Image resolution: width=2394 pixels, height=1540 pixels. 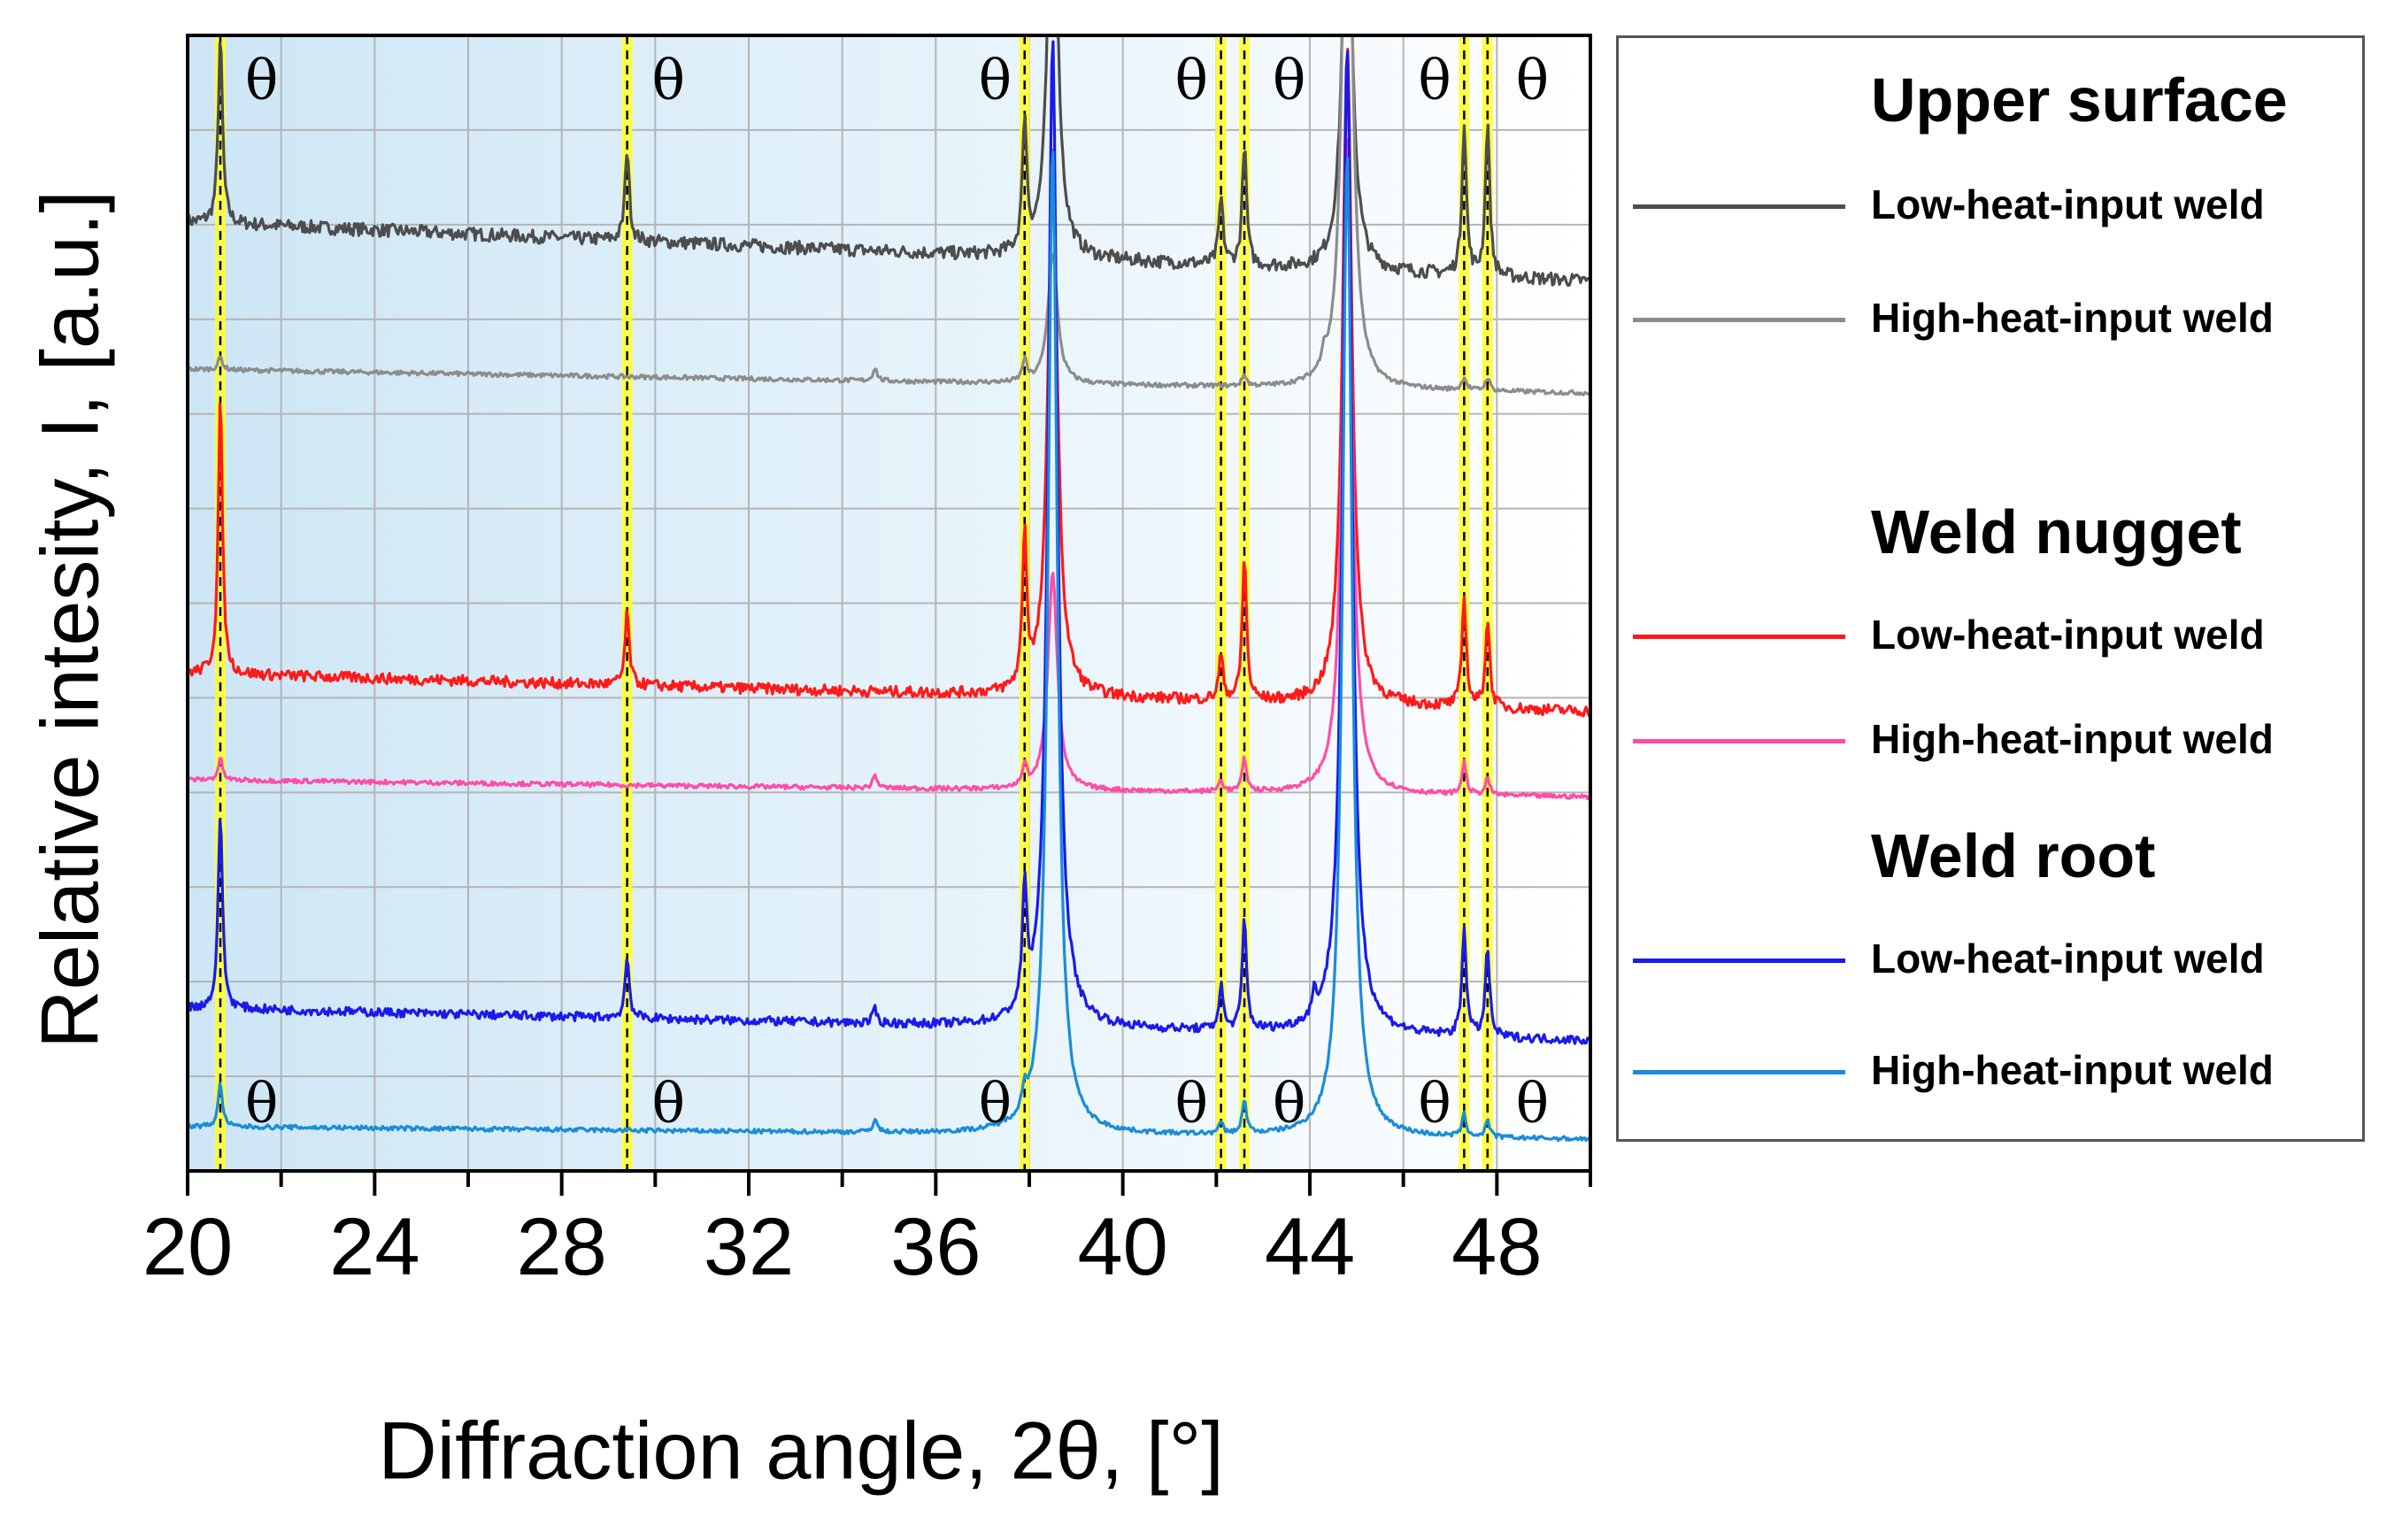 What do you see at coordinates (188, 1247) in the screenshot?
I see `x-tick-label: 20` at bounding box center [188, 1247].